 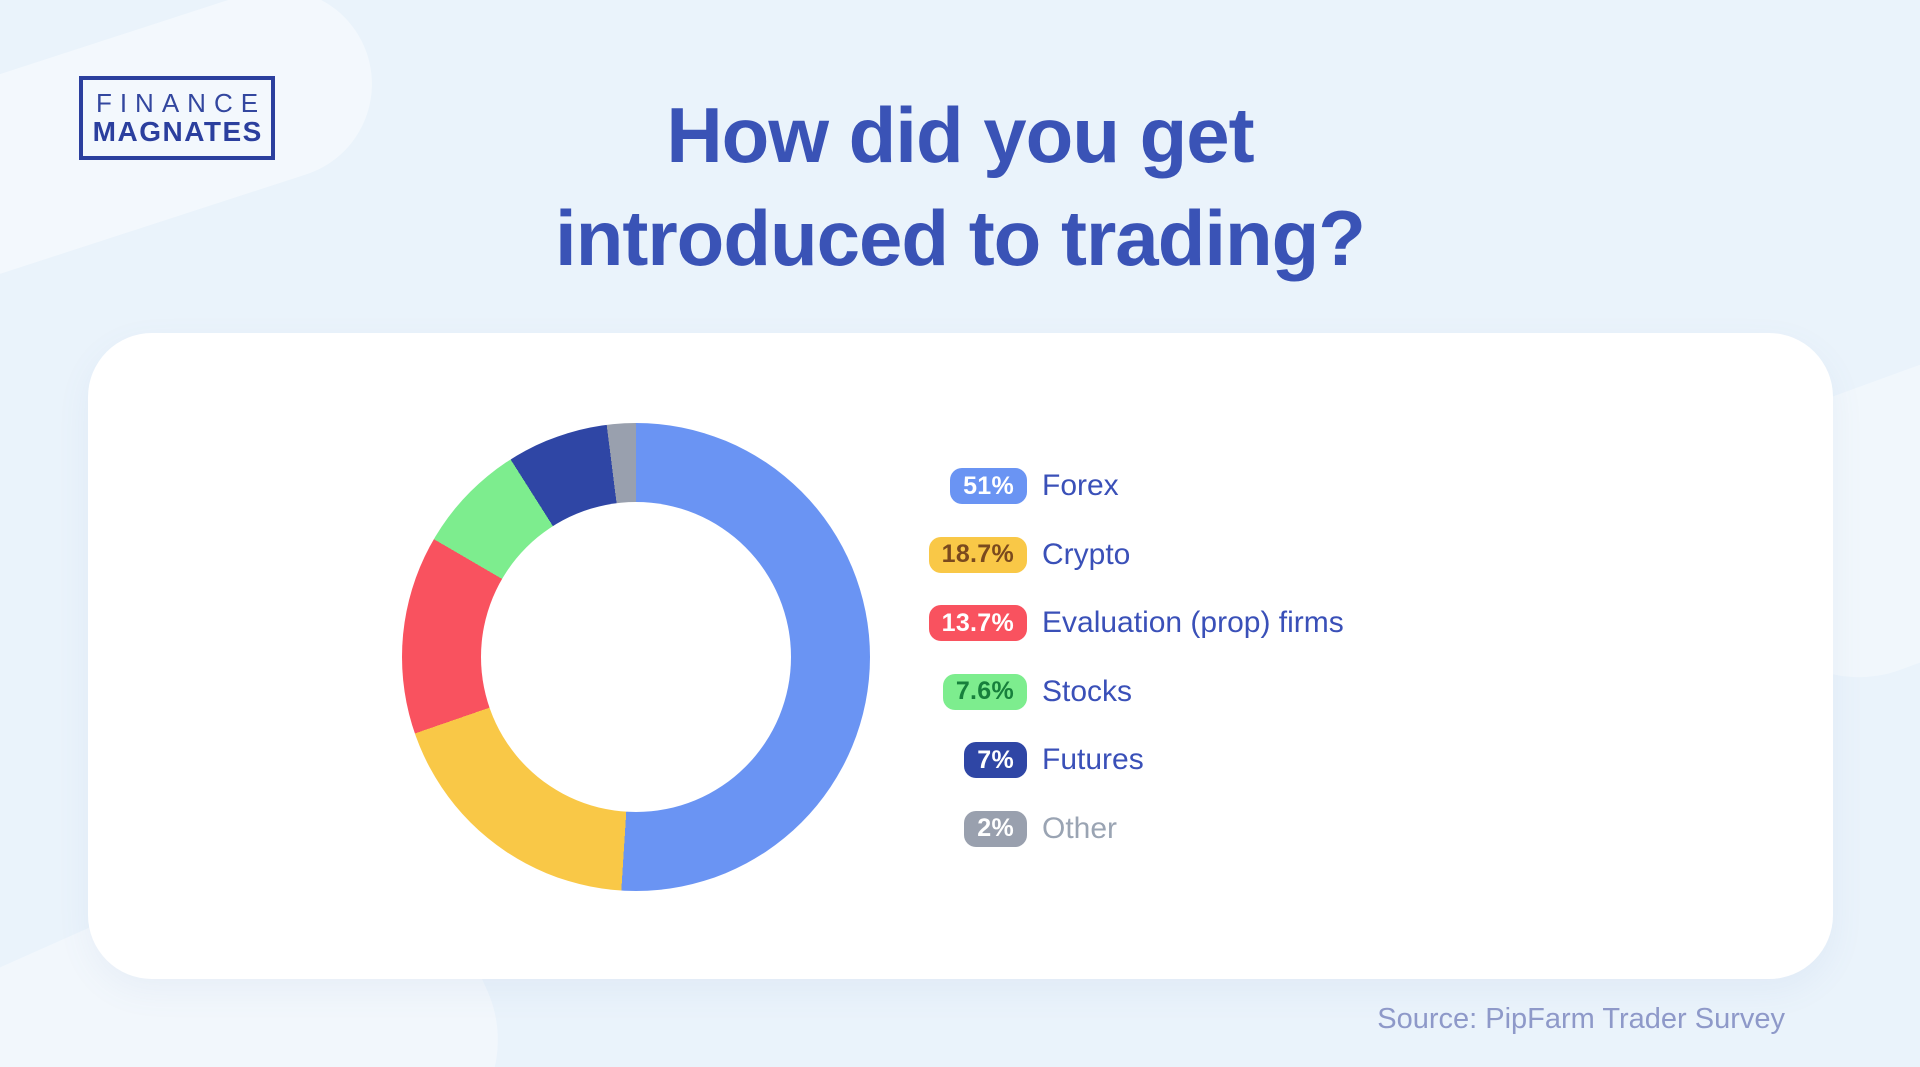 I want to click on legend-label: Evaluation (prop) firms, so click(x=1193, y=622).